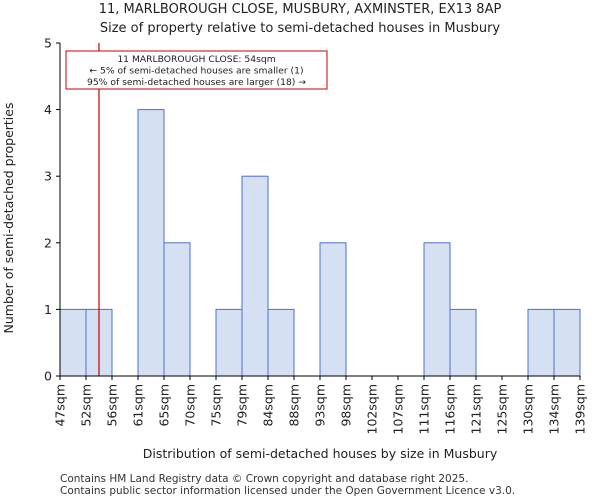  I want to click on annotation-box, so click(196, 70).